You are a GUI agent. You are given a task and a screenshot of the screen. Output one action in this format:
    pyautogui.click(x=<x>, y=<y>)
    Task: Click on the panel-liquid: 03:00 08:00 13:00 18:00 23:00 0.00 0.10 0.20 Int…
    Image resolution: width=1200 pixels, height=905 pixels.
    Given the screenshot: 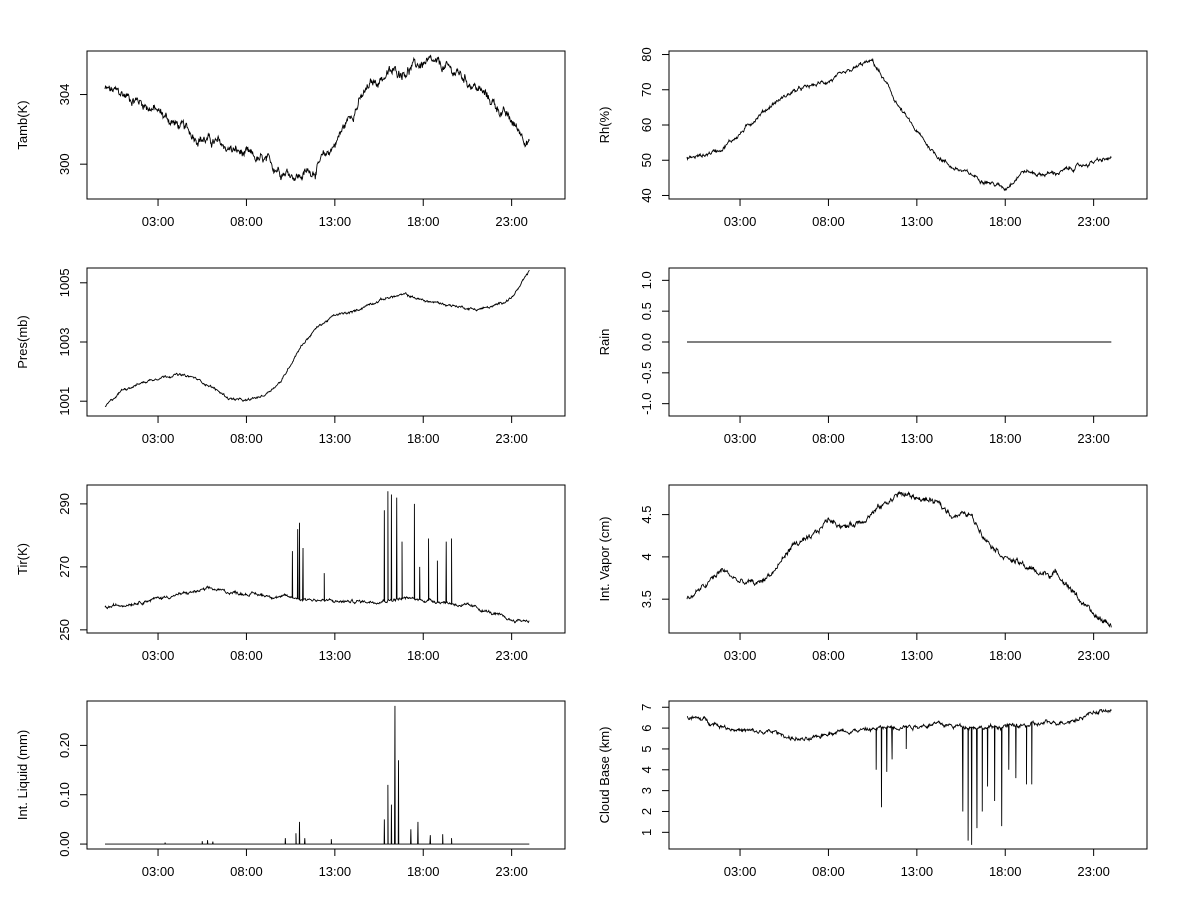 What is the action you would take?
    pyautogui.click(x=290, y=789)
    